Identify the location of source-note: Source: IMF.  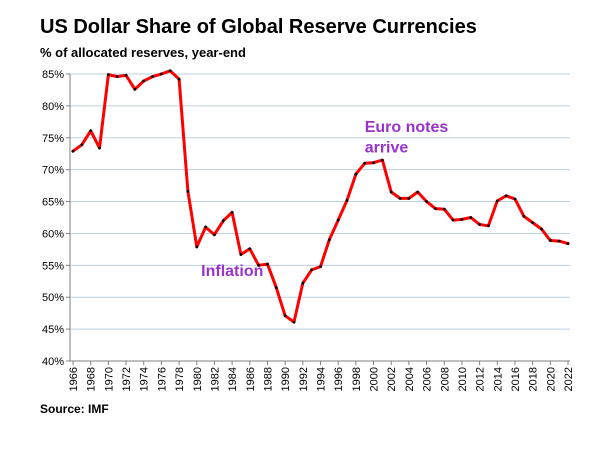
(74, 409).